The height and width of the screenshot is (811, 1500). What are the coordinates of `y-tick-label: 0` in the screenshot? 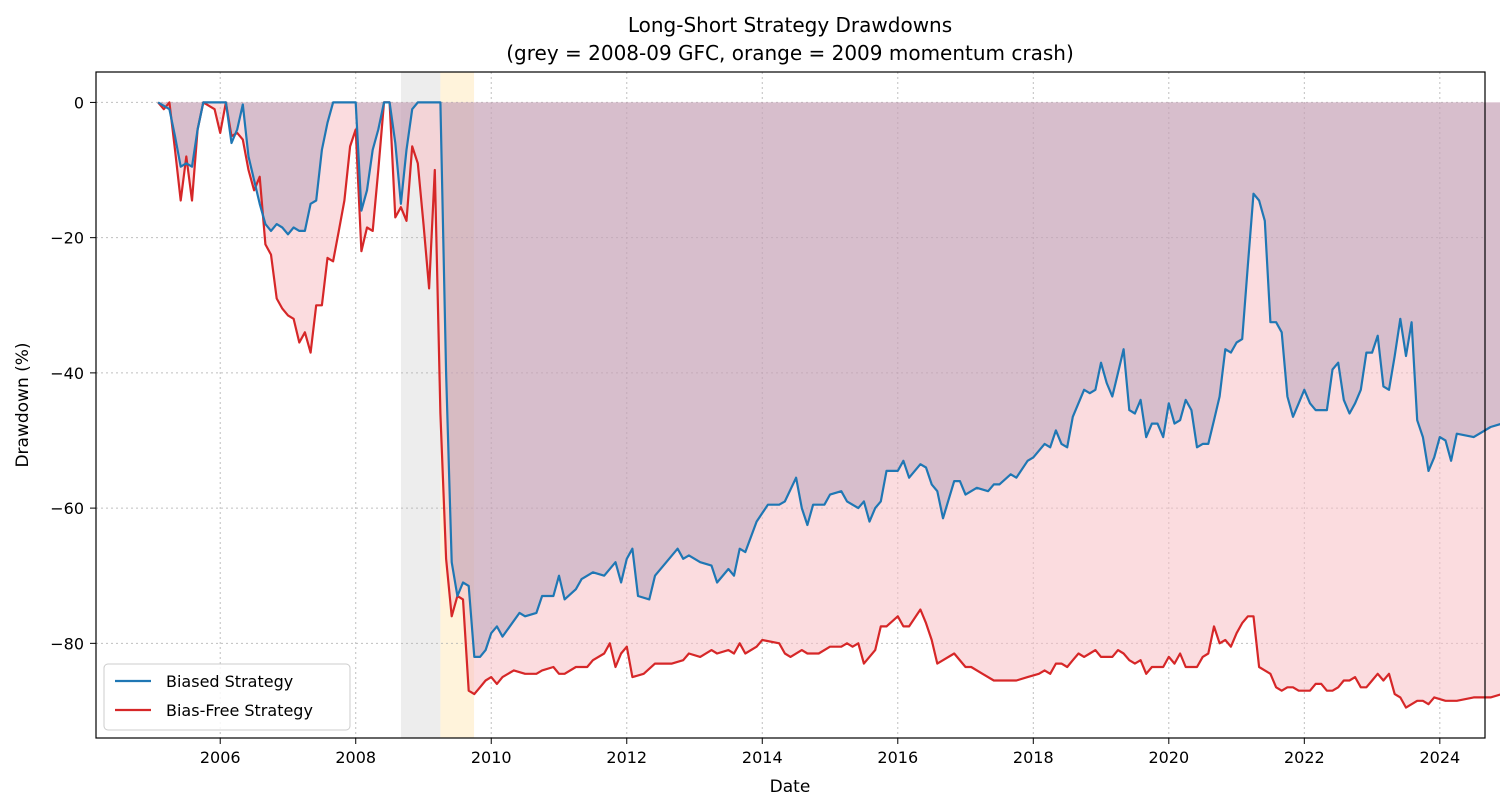 It's located at (79, 102).